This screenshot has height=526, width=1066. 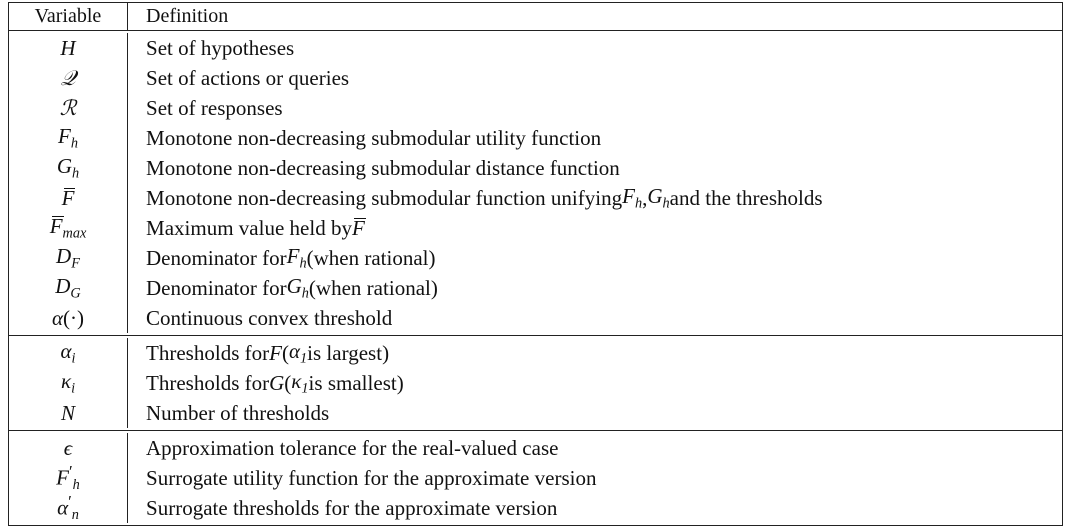 What do you see at coordinates (68, 353) in the screenshot?
I see `variable-cell: αi` at bounding box center [68, 353].